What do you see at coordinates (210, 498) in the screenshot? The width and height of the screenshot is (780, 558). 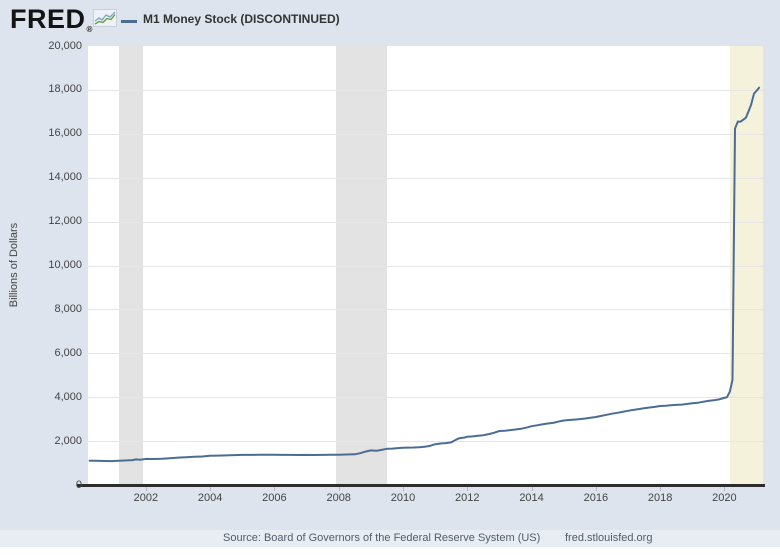 I see `x-axis-tick-label: 2004` at bounding box center [210, 498].